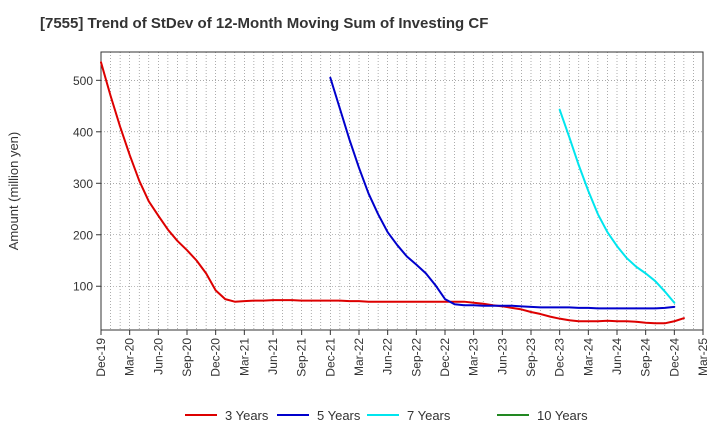 The height and width of the screenshot is (440, 720). What do you see at coordinates (247, 415) in the screenshot?
I see `legend-label: 3 Years` at bounding box center [247, 415].